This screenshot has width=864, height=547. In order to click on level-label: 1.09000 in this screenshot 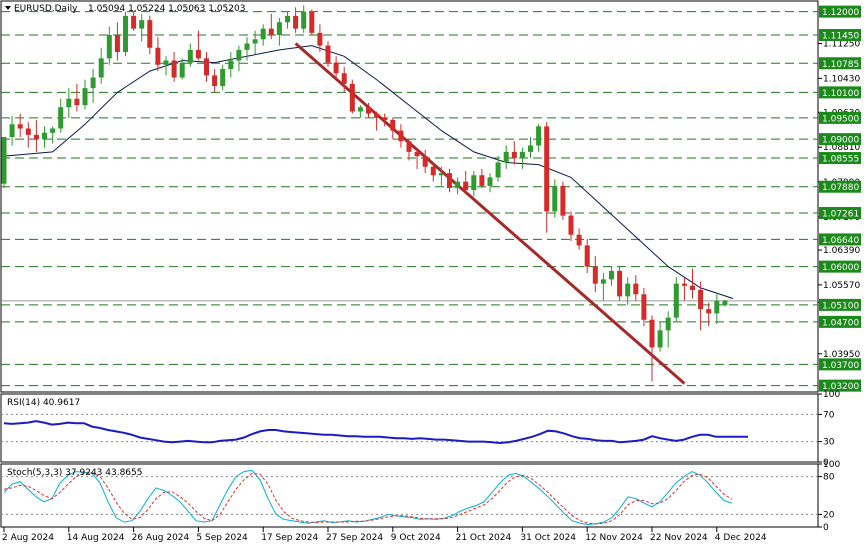, I will do `click(840, 139)`.